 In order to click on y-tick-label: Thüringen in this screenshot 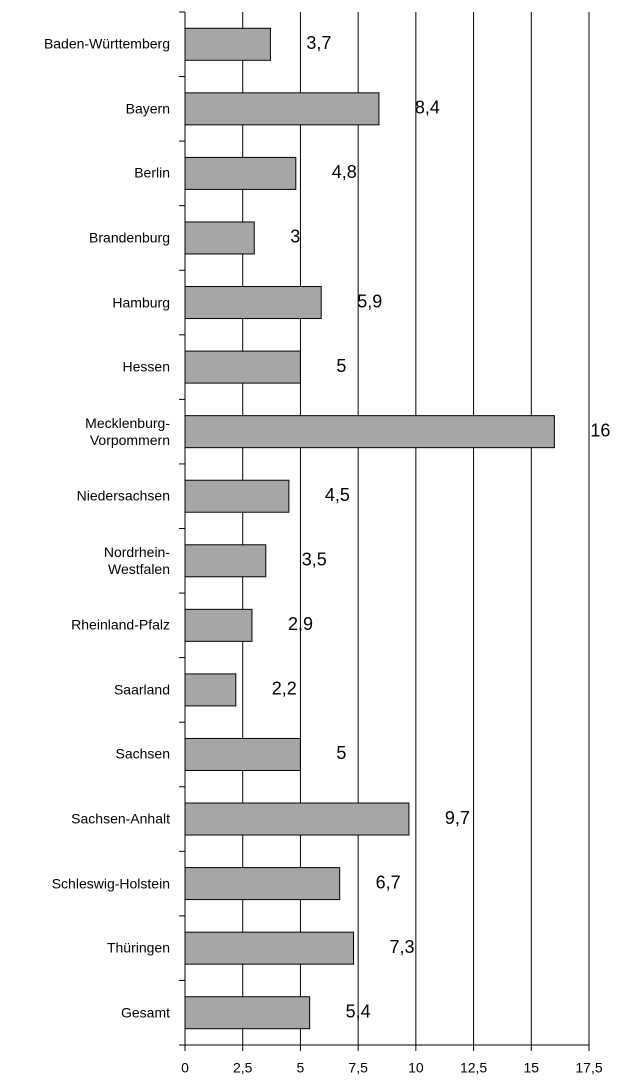, I will do `click(138, 947)`.